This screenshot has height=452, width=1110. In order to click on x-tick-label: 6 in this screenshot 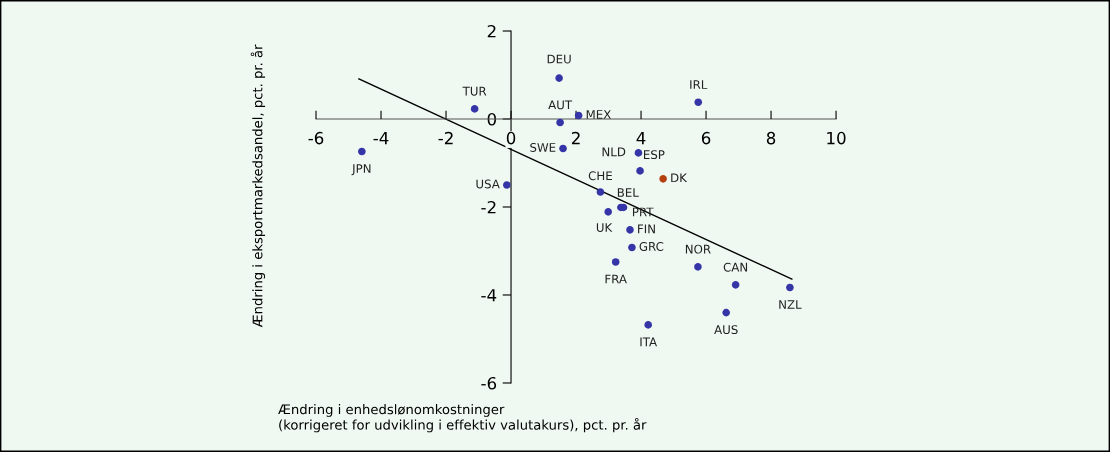, I will do `click(706, 138)`.